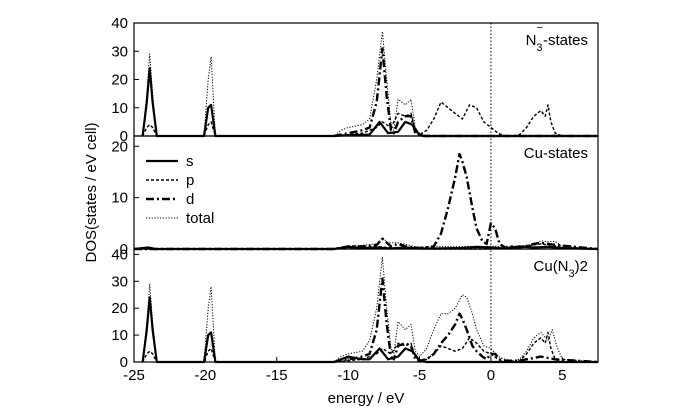 Image resolution: width=700 pixels, height=420 pixels. What do you see at coordinates (366, 398) in the screenshot?
I see `x-axis-label: energy / eV` at bounding box center [366, 398].